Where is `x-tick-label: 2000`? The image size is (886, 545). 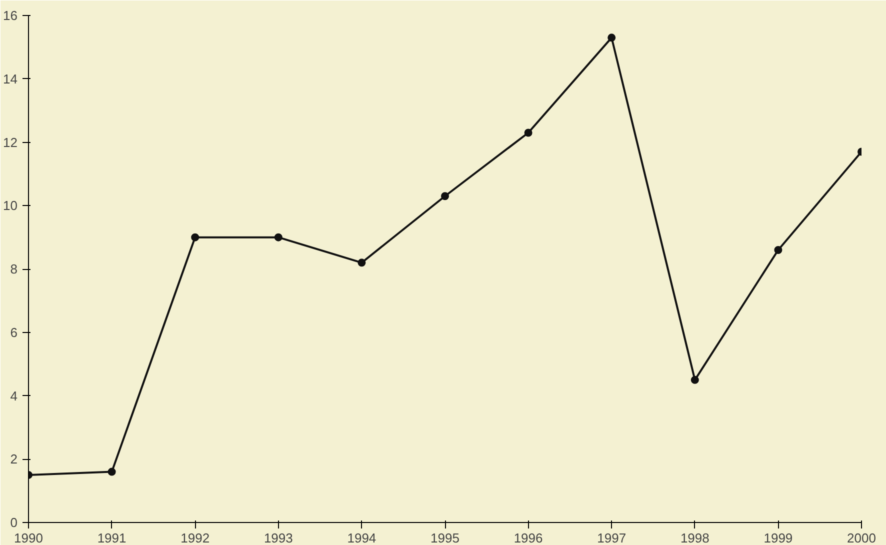
x-tick-label: 2000 is located at coordinates (861, 537).